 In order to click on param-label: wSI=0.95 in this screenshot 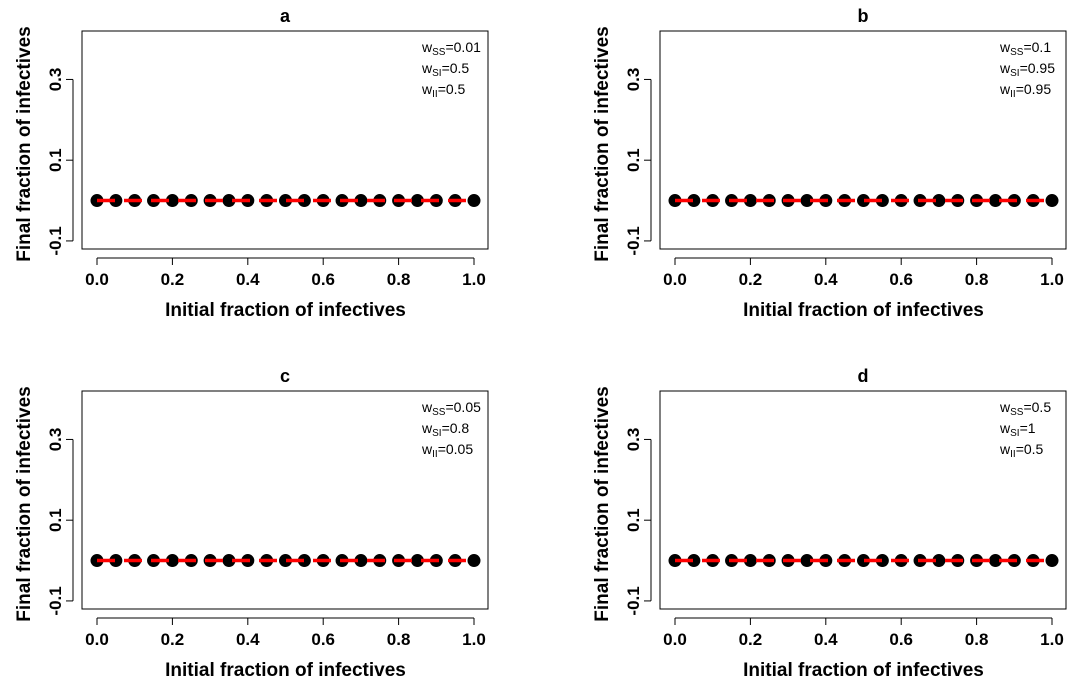, I will do `click(1027, 69)`.